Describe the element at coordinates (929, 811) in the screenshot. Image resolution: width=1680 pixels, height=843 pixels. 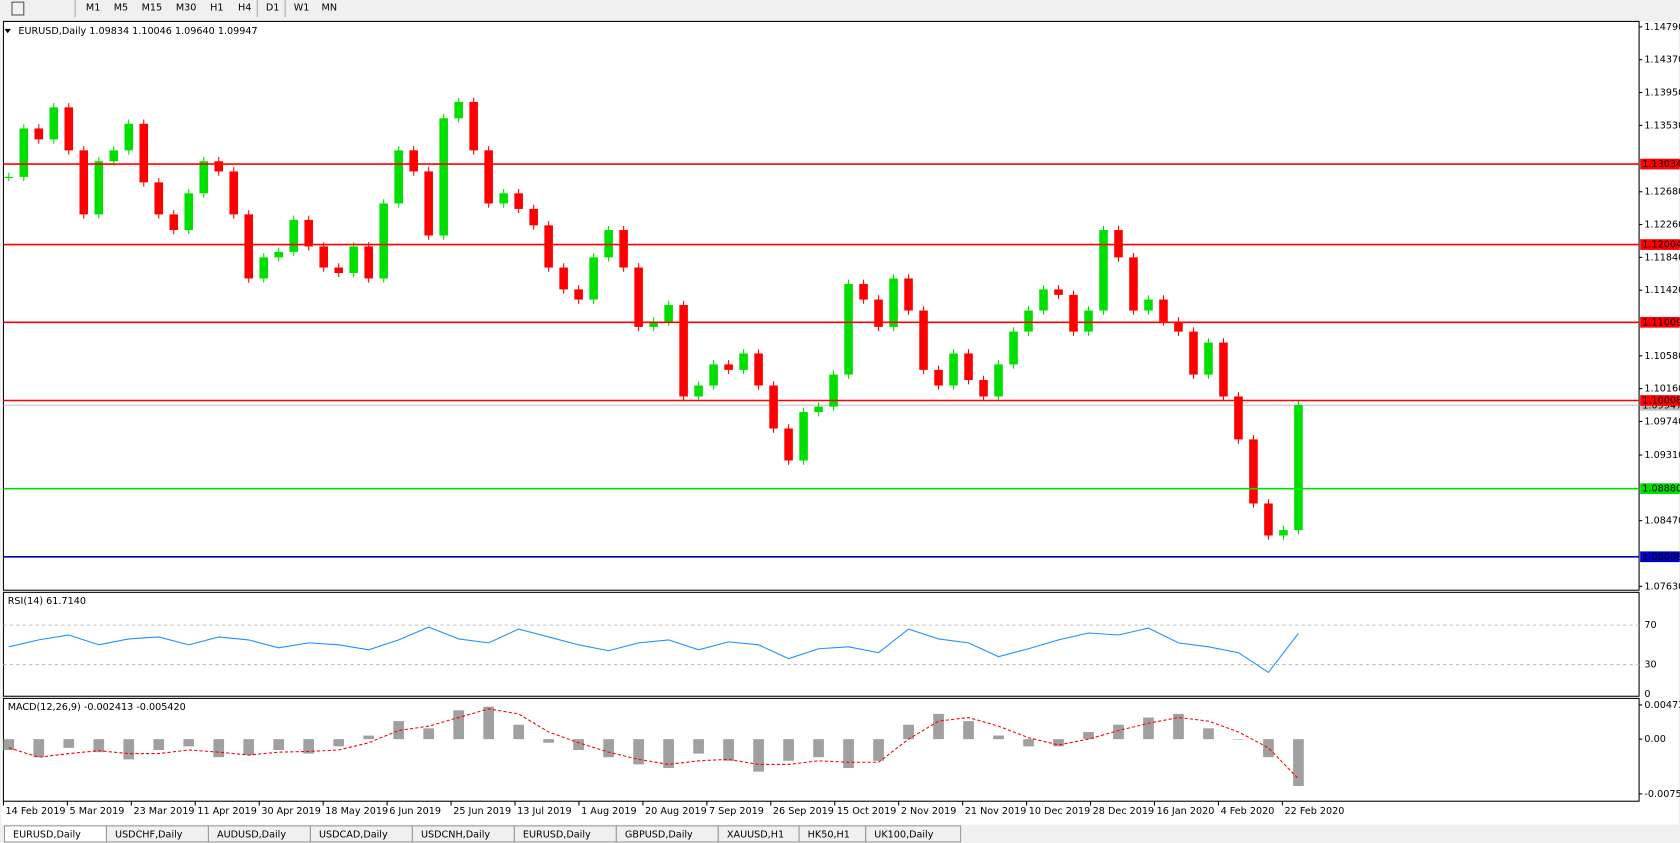
I see `x-tick-label: 2 Nov 2019` at that location.